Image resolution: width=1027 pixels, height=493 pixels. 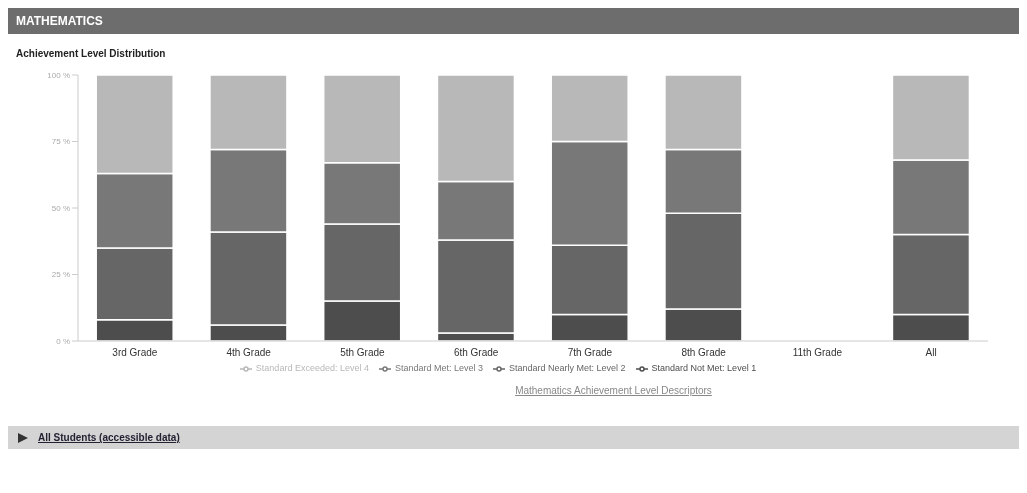 What do you see at coordinates (58, 75) in the screenshot?
I see `y-tick-label: 100 %` at bounding box center [58, 75].